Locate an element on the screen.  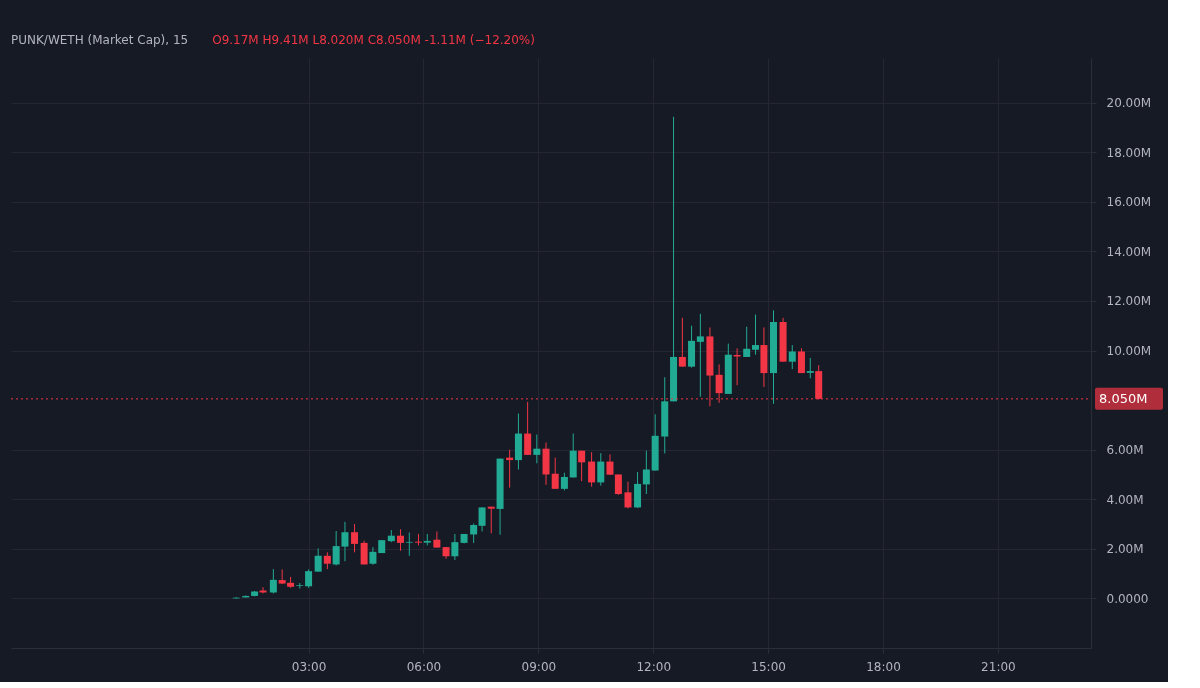
x-tick-label: 21:00 is located at coordinates (998, 666).